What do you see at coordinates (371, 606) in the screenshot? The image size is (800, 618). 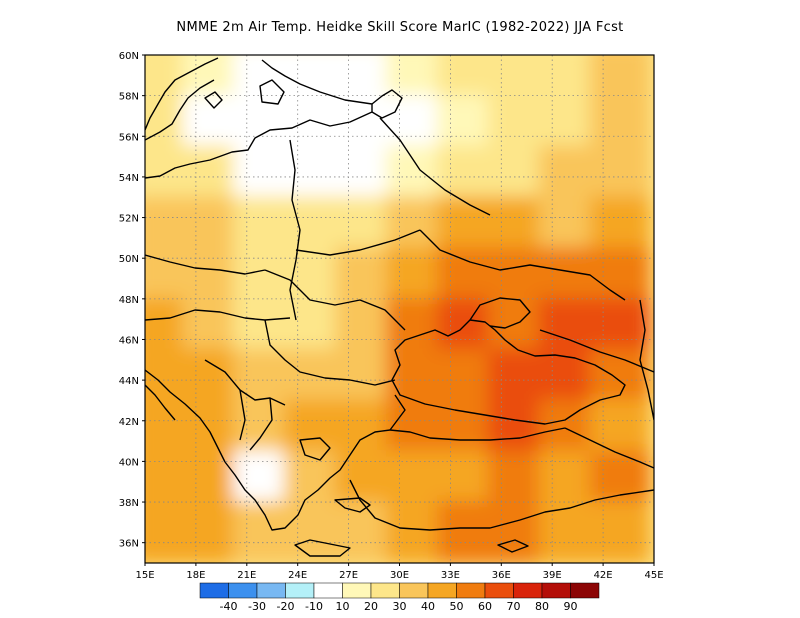 I see `colorbar-label: 20` at bounding box center [371, 606].